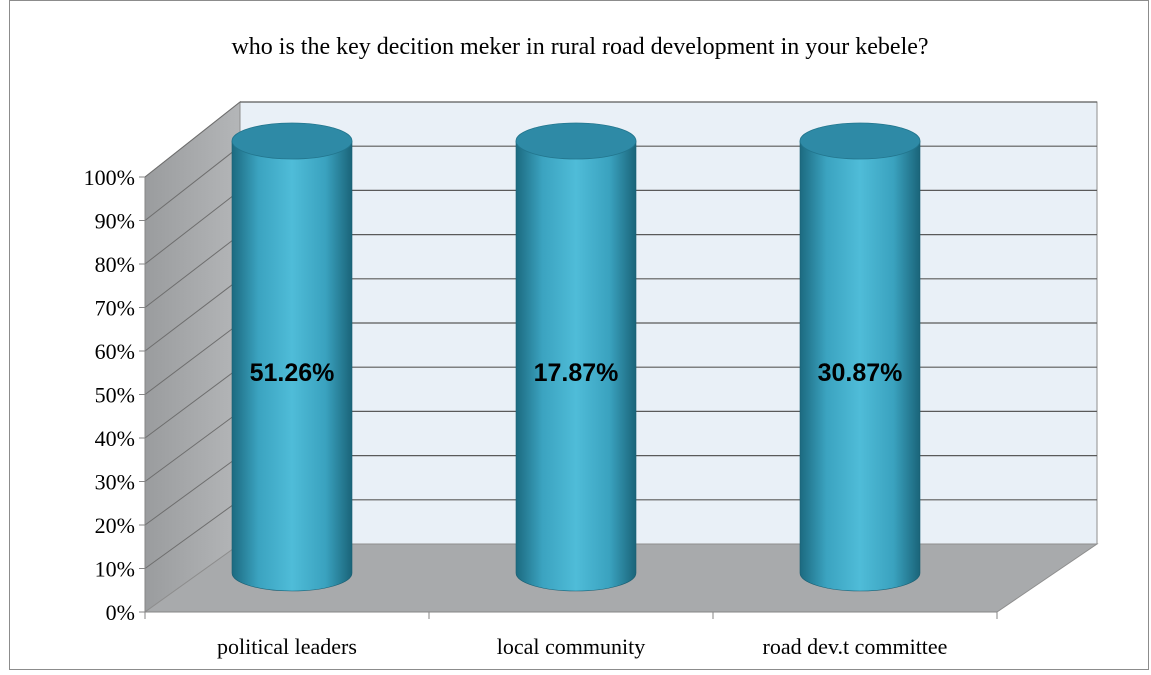 The image size is (1151, 675). Describe the element at coordinates (855, 646) in the screenshot. I see `x-tick-label: road dev.t committee` at that location.